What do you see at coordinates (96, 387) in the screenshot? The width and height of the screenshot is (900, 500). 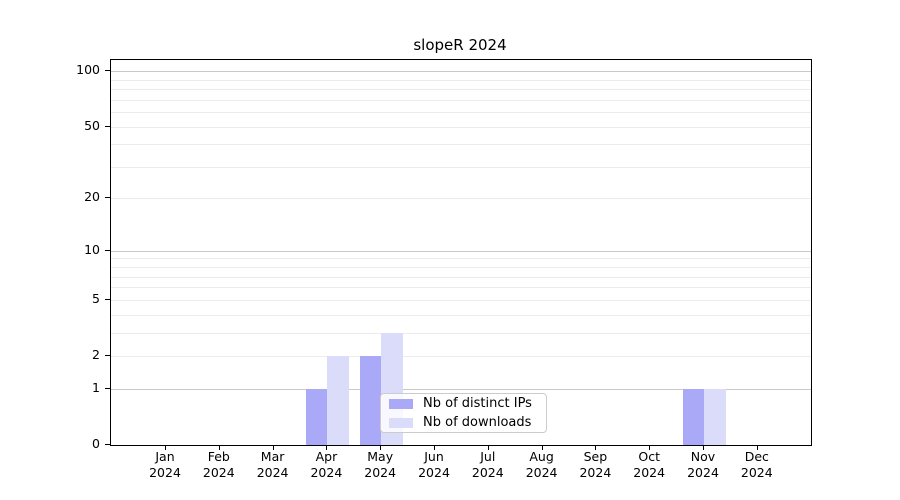 I see `y-tick-label-1: 1` at bounding box center [96, 387].